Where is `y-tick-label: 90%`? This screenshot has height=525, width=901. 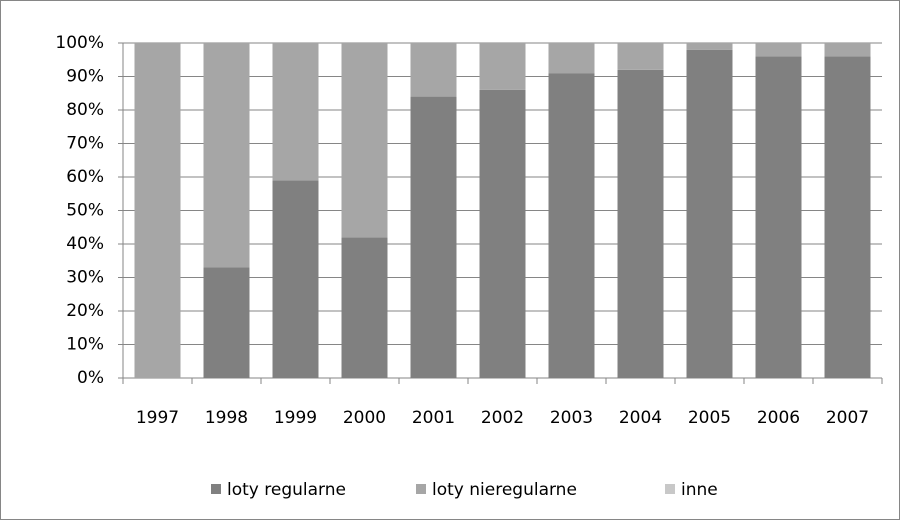 y-tick-label: 90% is located at coordinates (85, 77).